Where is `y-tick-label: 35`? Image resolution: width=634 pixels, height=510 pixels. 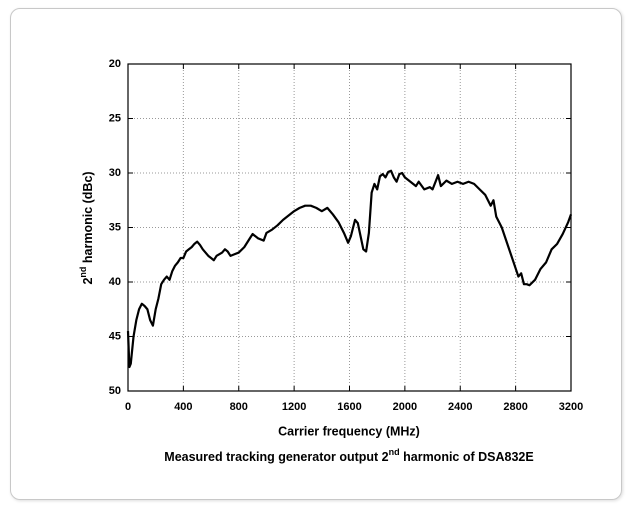
y-tick-label: 35 is located at coordinates (115, 227).